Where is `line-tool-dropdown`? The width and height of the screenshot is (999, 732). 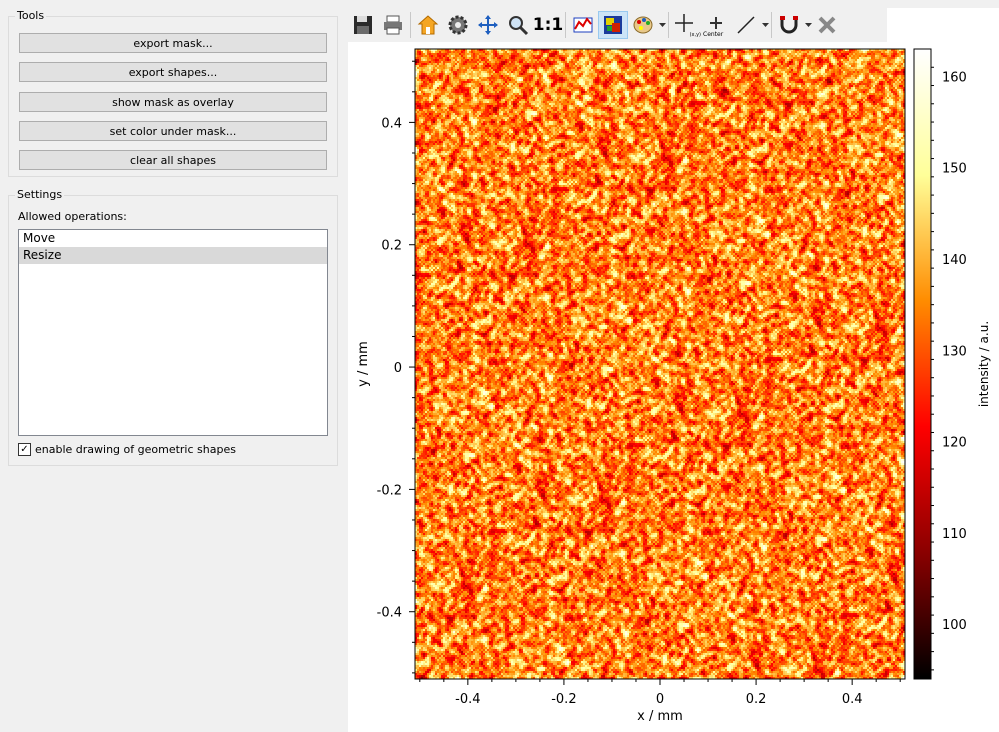
line-tool-dropdown is located at coordinates (765, 25).